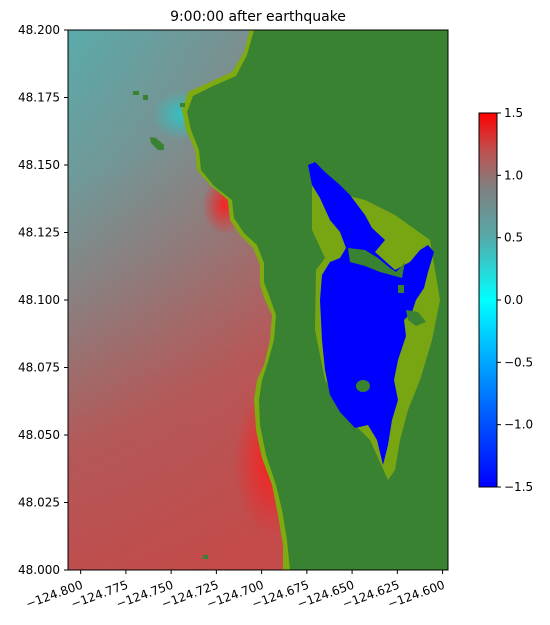 The height and width of the screenshot is (625, 550). What do you see at coordinates (39, 300) in the screenshot?
I see `y-tick-label: 48.100` at bounding box center [39, 300].